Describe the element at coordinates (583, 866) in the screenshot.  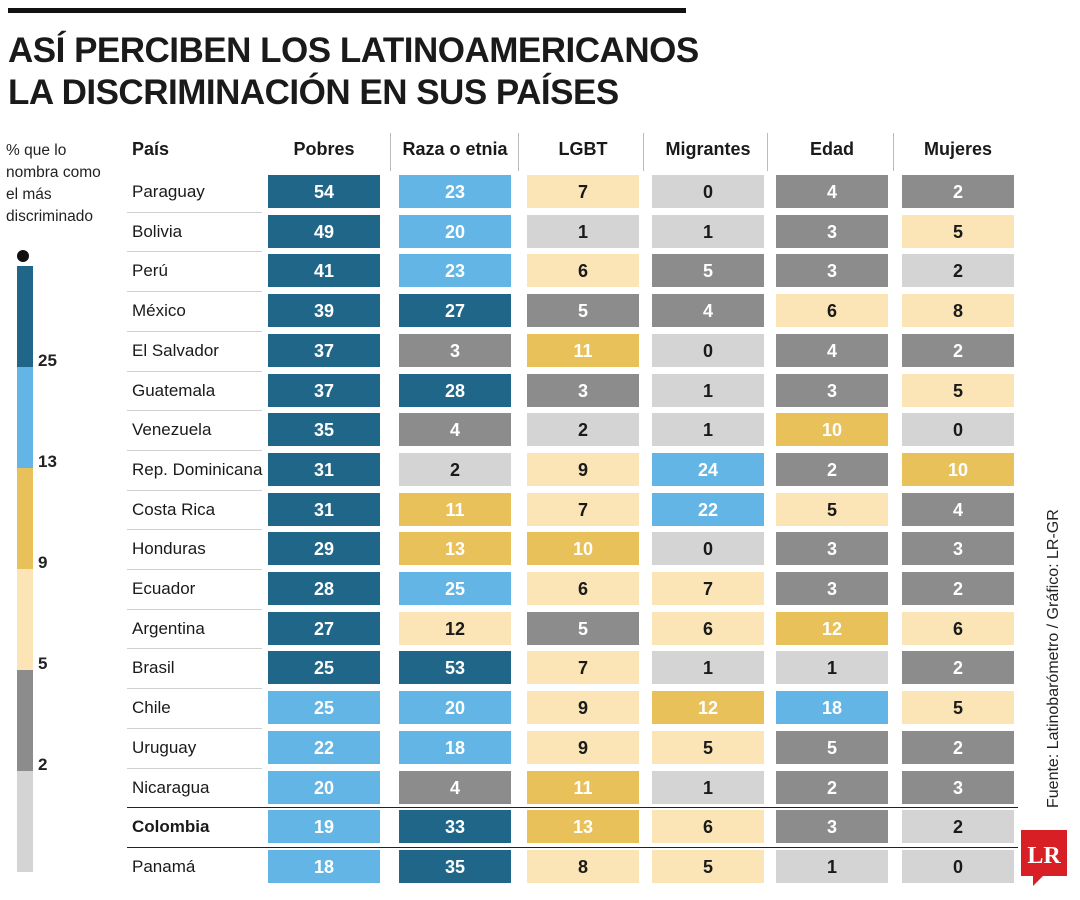
I see `value-cell: 8` at that location.